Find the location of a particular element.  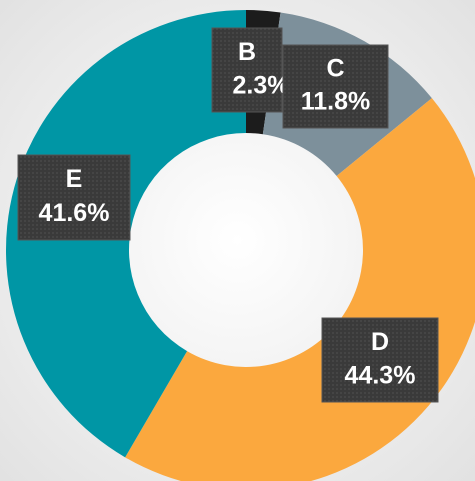

data-label: E 41.6% is located at coordinates (74, 197).